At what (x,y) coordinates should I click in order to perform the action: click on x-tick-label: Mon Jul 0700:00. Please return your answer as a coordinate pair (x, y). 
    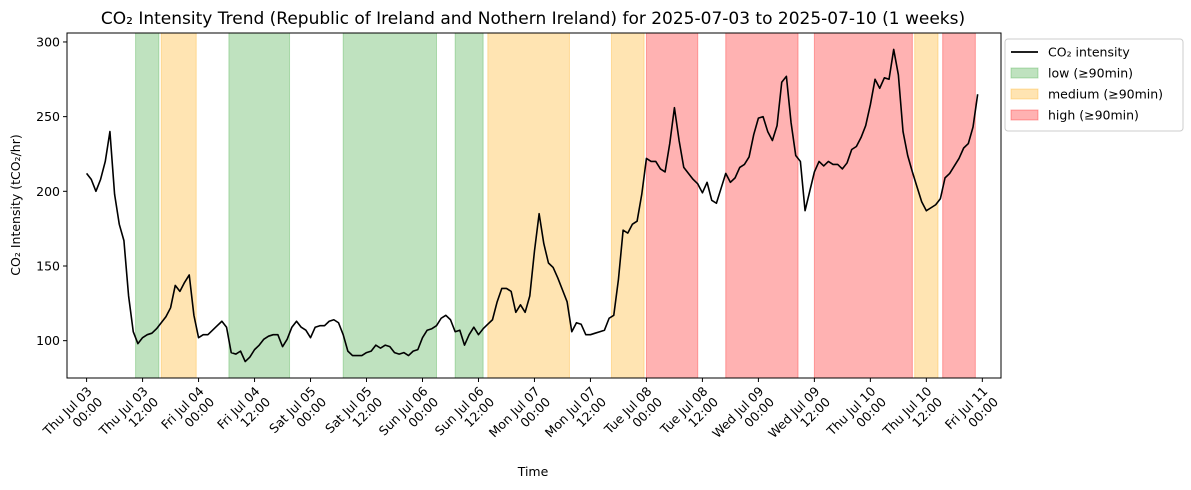
    Looking at the image, I should click on (519, 416).